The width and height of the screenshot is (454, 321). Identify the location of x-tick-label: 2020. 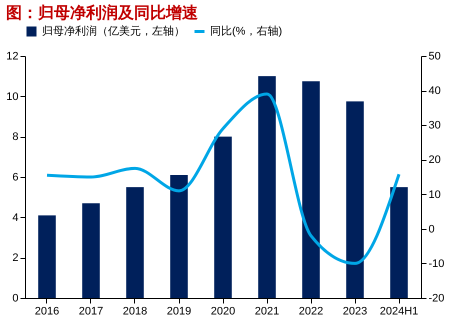
(223, 312).